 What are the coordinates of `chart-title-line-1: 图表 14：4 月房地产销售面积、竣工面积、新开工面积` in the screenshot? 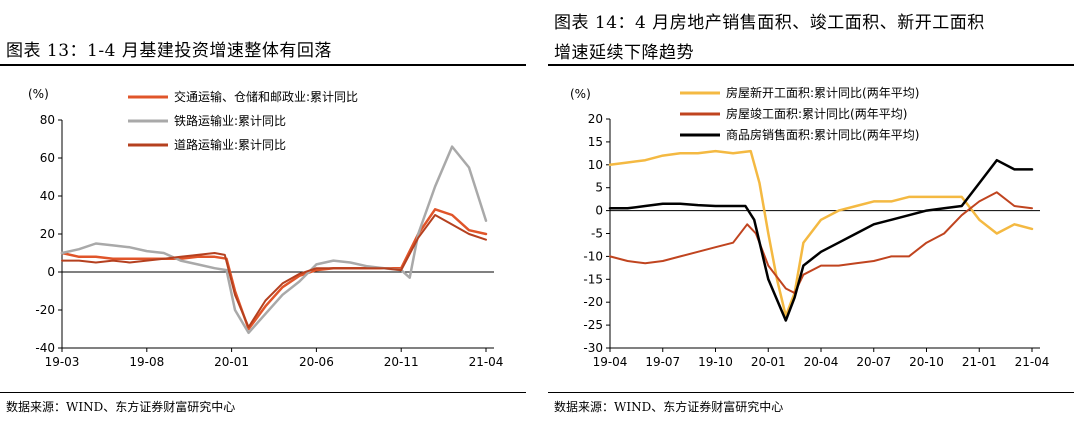 It's located at (769, 23).